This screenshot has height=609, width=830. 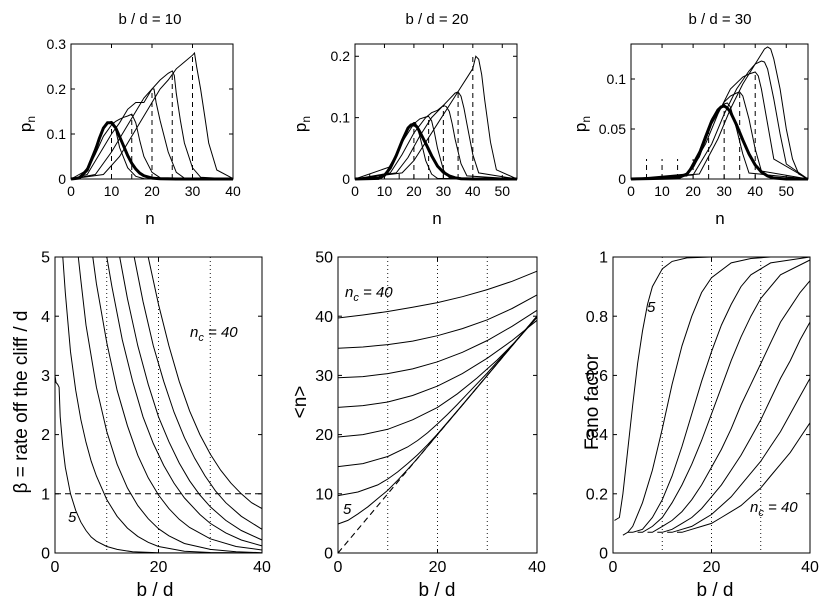 I want to click on y-tick-label: 40, so click(x=324, y=317).